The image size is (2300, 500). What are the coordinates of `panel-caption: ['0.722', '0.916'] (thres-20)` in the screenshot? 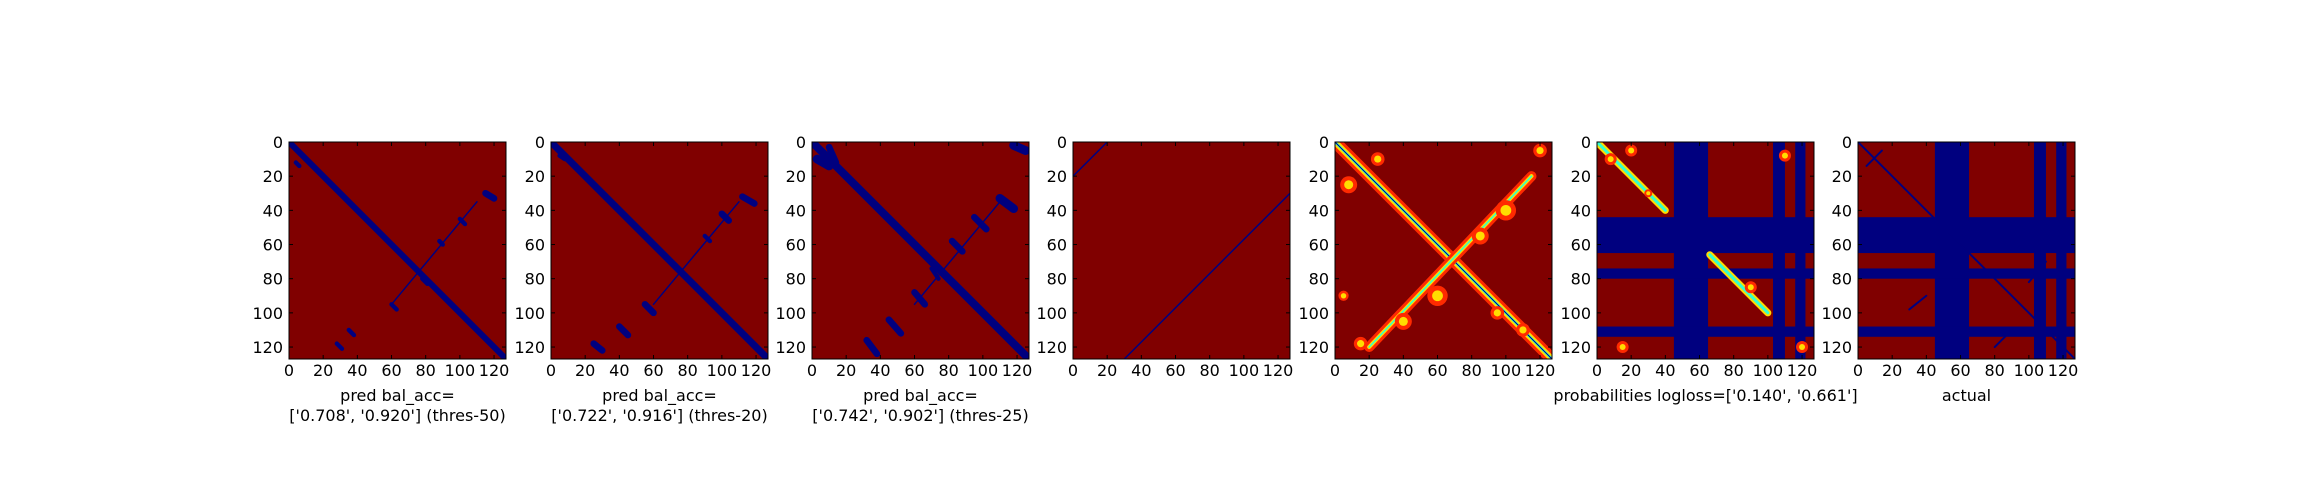 It's located at (659, 415).